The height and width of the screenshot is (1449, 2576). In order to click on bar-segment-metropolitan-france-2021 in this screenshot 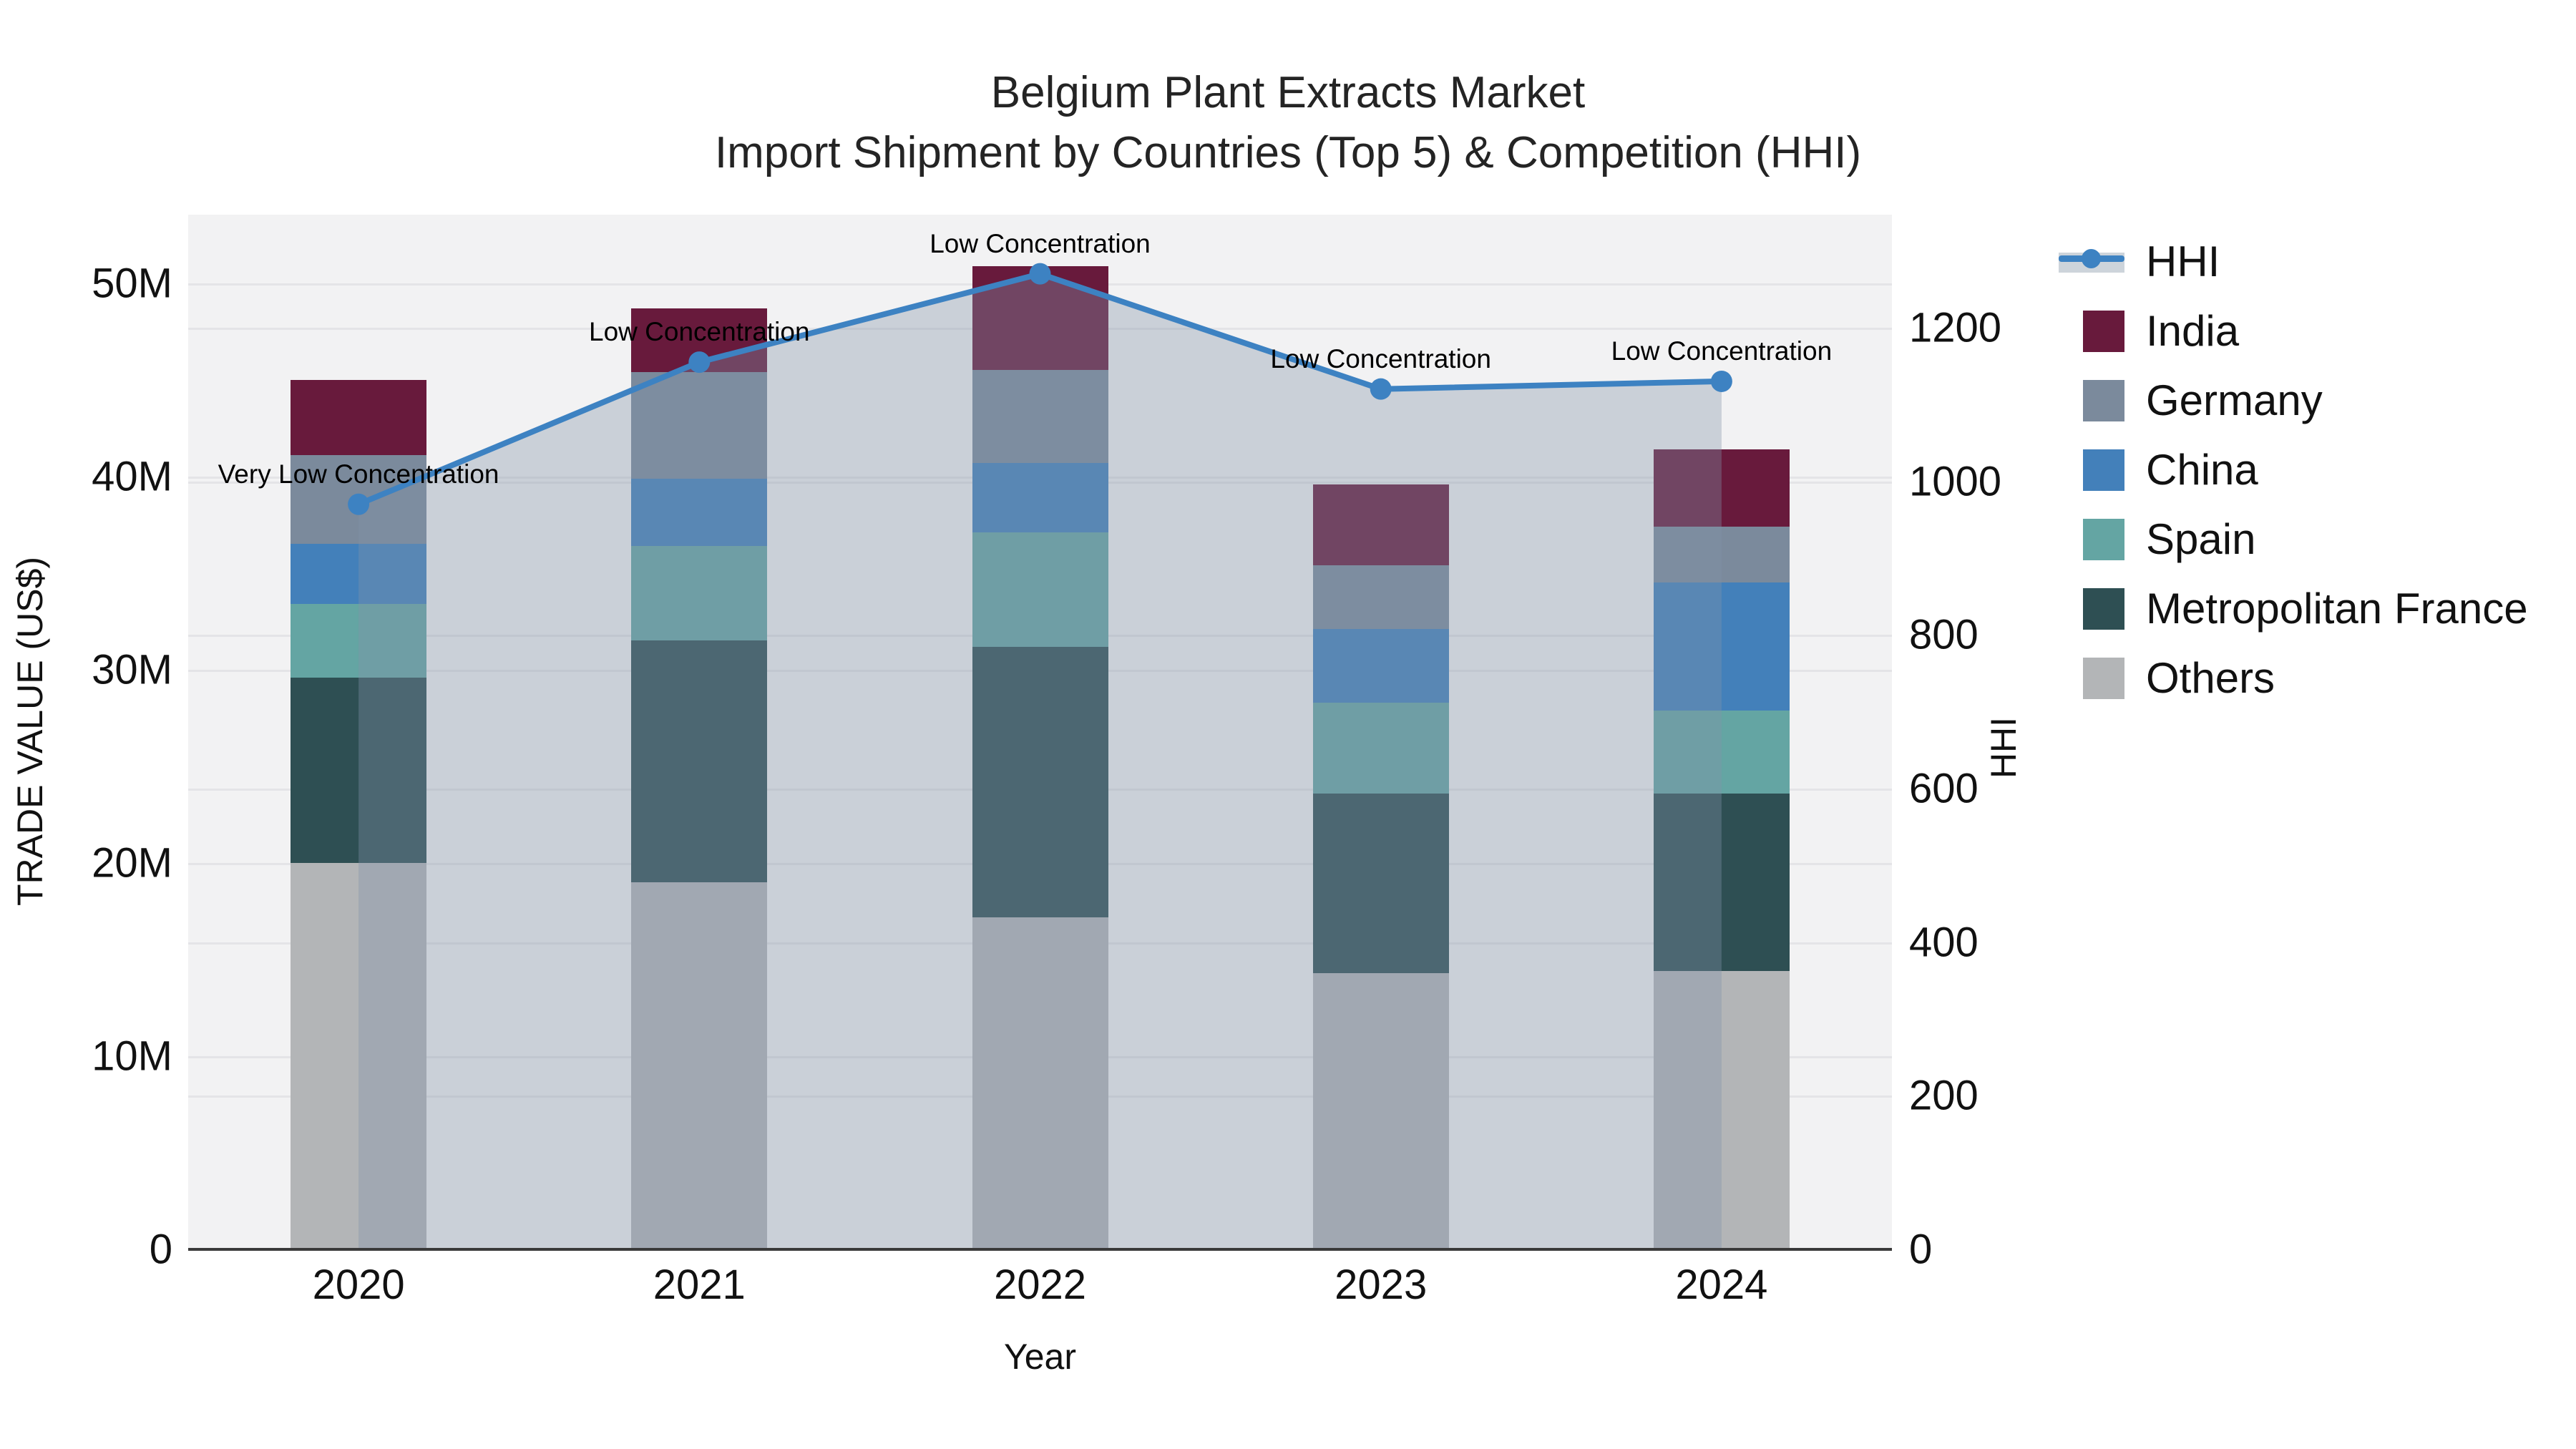, I will do `click(699, 761)`.